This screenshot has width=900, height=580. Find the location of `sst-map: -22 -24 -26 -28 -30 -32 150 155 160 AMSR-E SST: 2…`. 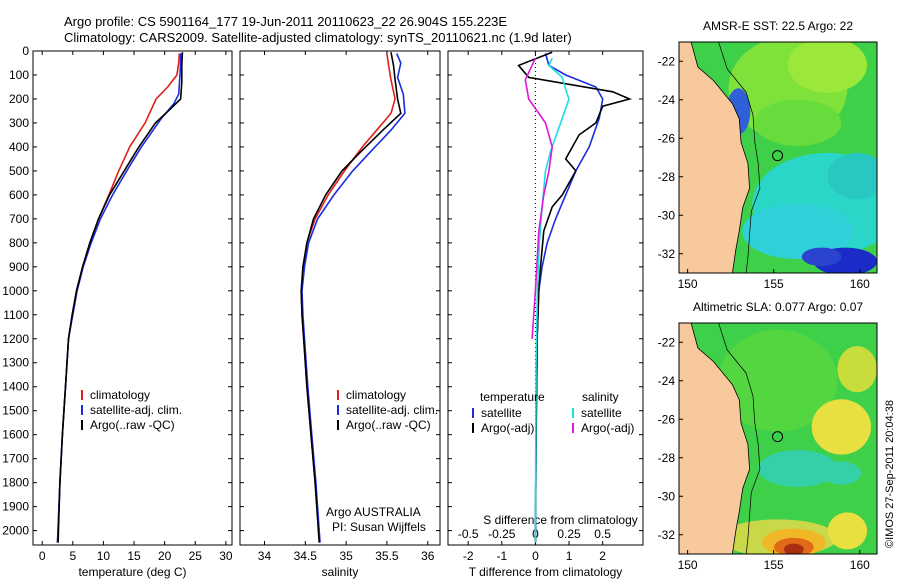

sst-map: -22 -24 -26 -28 -30 -32 150 155 160 AMSR-E SST: 2… is located at coordinates (768, 155).